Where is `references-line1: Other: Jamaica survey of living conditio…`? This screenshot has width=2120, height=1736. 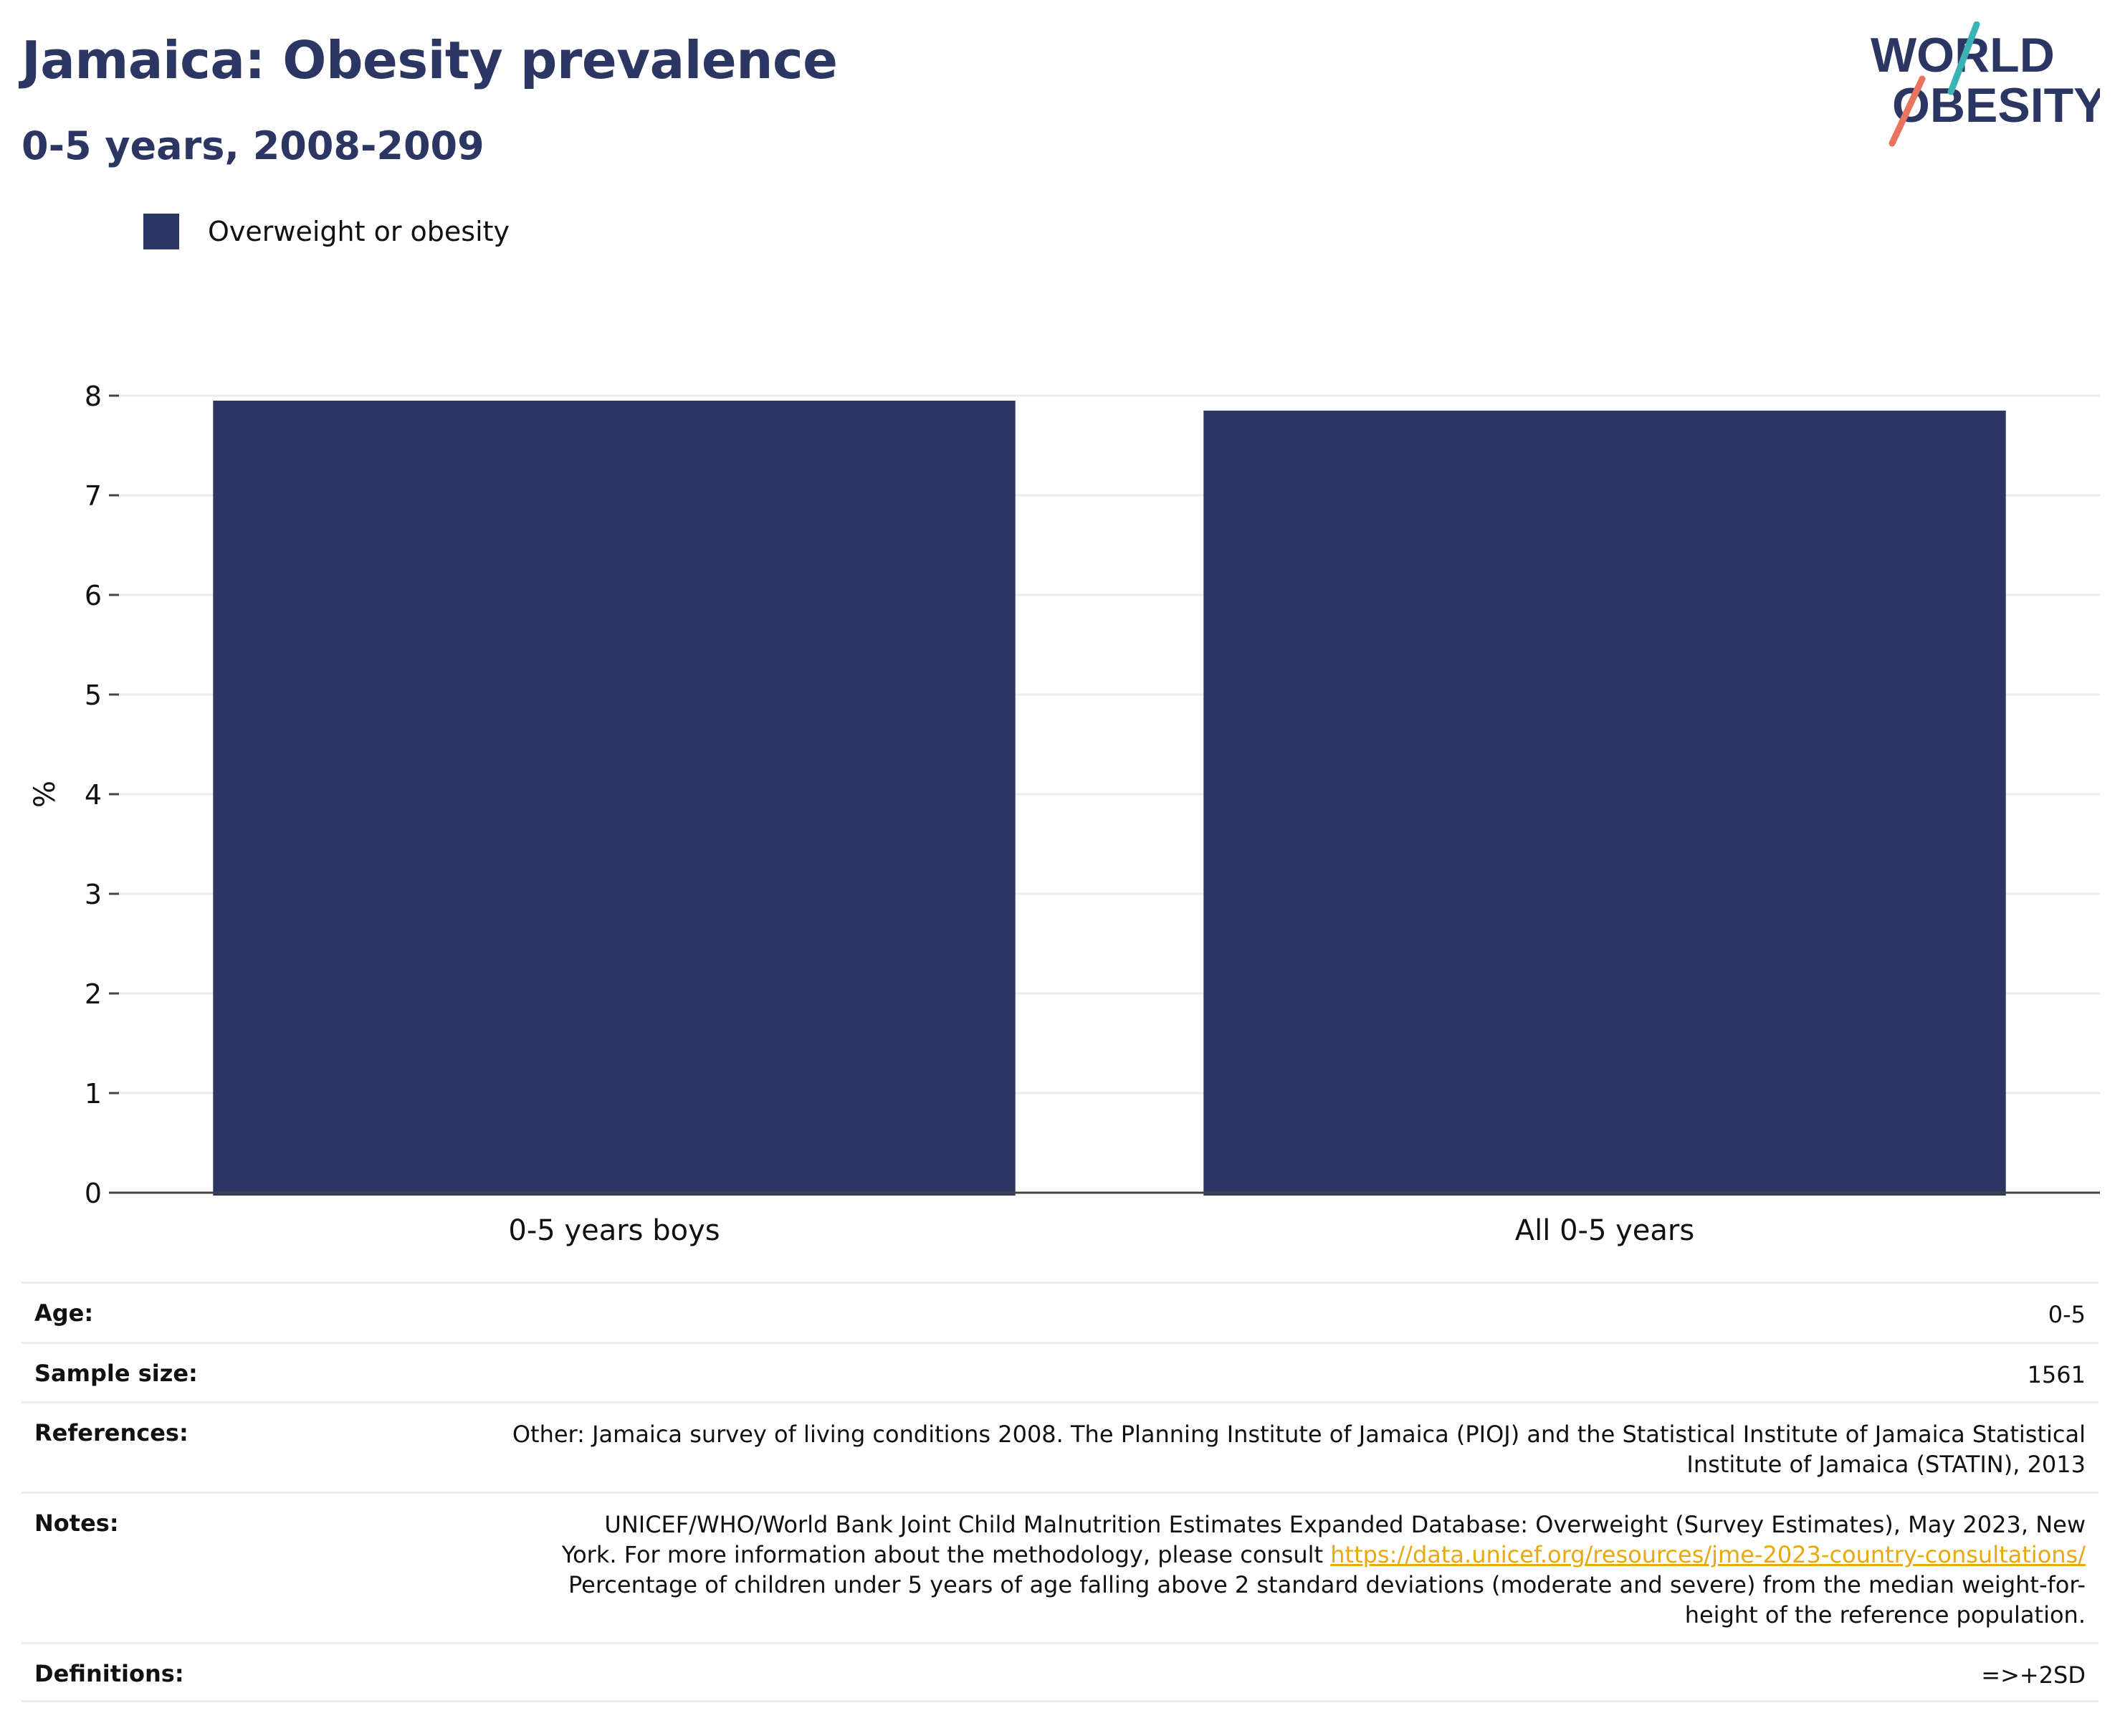
references-line1: Other: Jamaica survey of living conditio… is located at coordinates (1299, 1435).